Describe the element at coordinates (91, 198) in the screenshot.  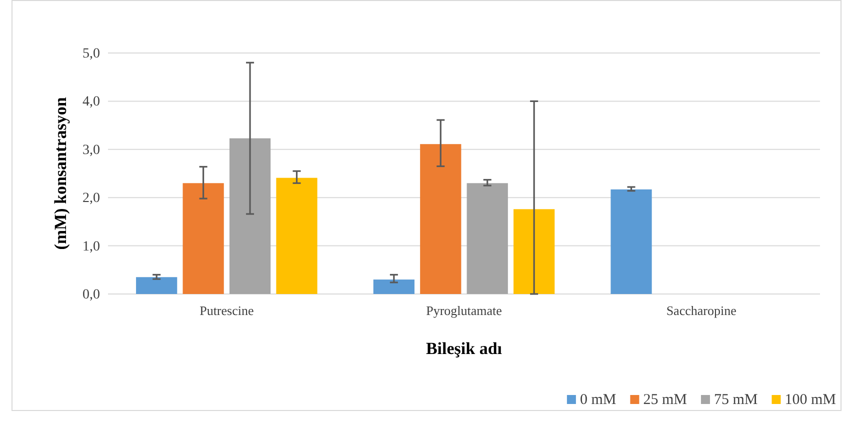
I see `y-tick-label: 2,0` at that location.